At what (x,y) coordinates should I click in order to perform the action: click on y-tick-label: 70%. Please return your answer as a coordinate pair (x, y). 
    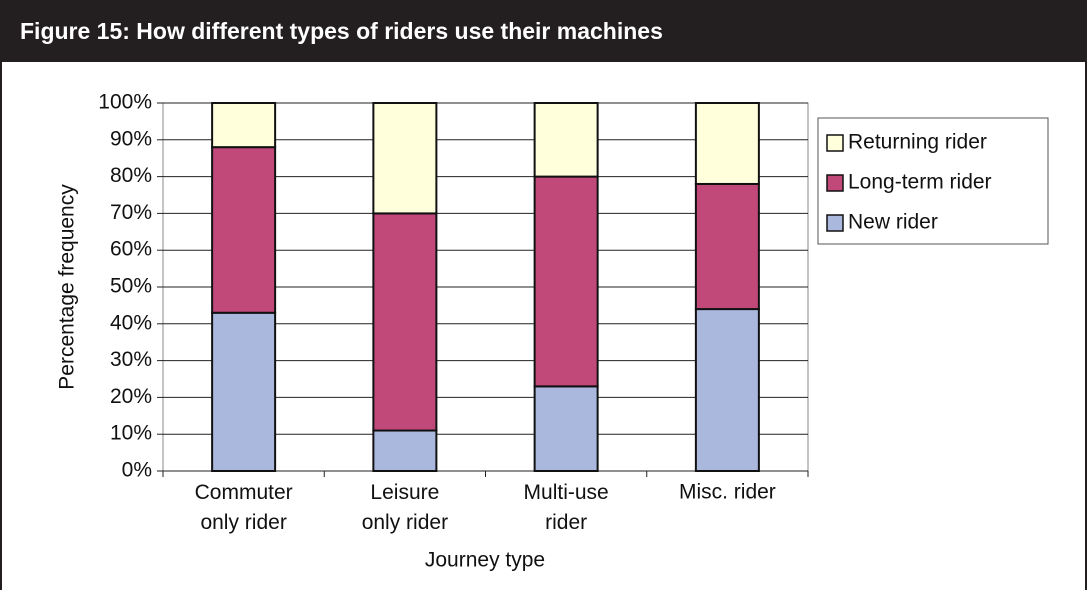
    Looking at the image, I should click on (131, 212).